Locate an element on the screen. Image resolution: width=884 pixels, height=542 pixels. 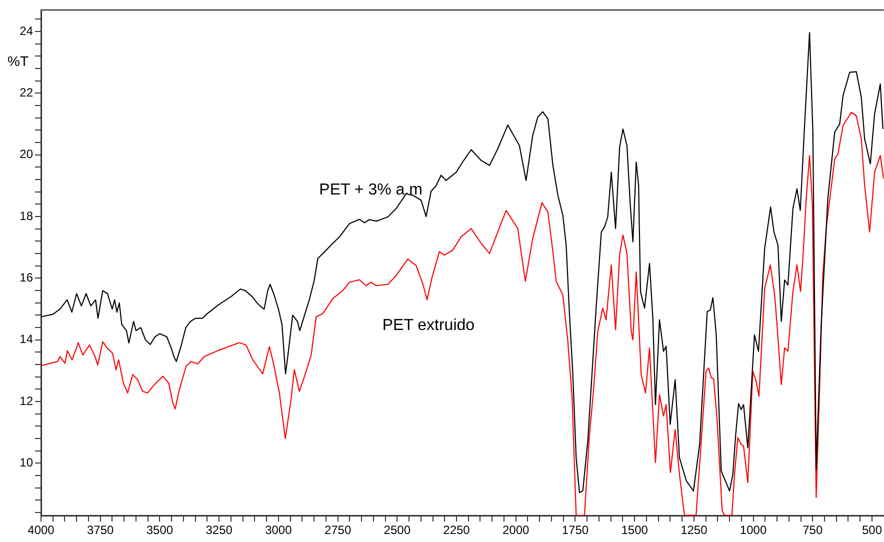
x-tick-label: 2250 is located at coordinates (456, 530).